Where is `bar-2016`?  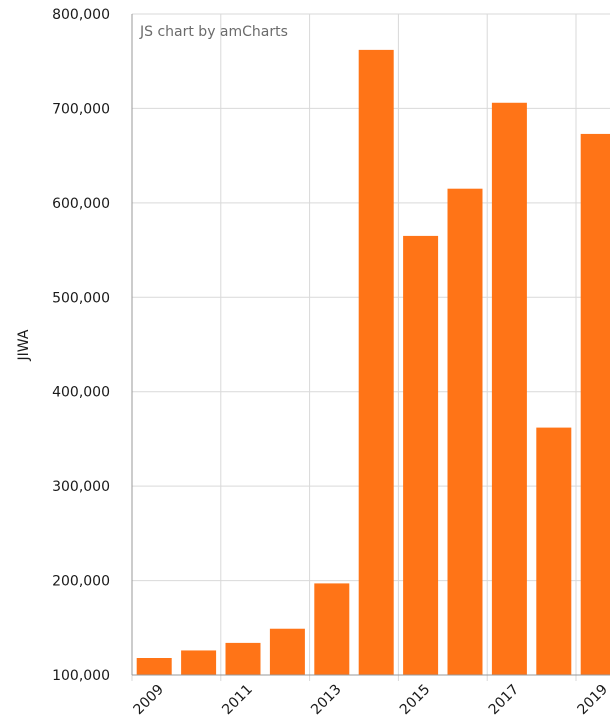 bar-2016 is located at coordinates (465, 431).